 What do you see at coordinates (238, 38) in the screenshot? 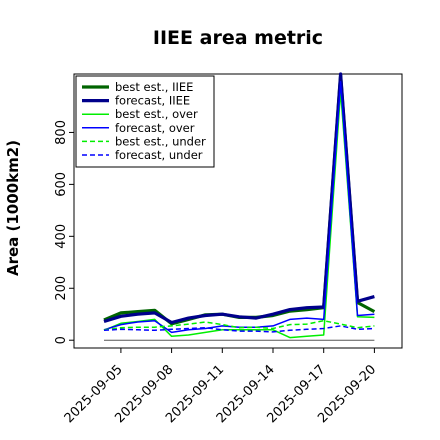
I see `chart-title: IIEE area metric` at bounding box center [238, 38].